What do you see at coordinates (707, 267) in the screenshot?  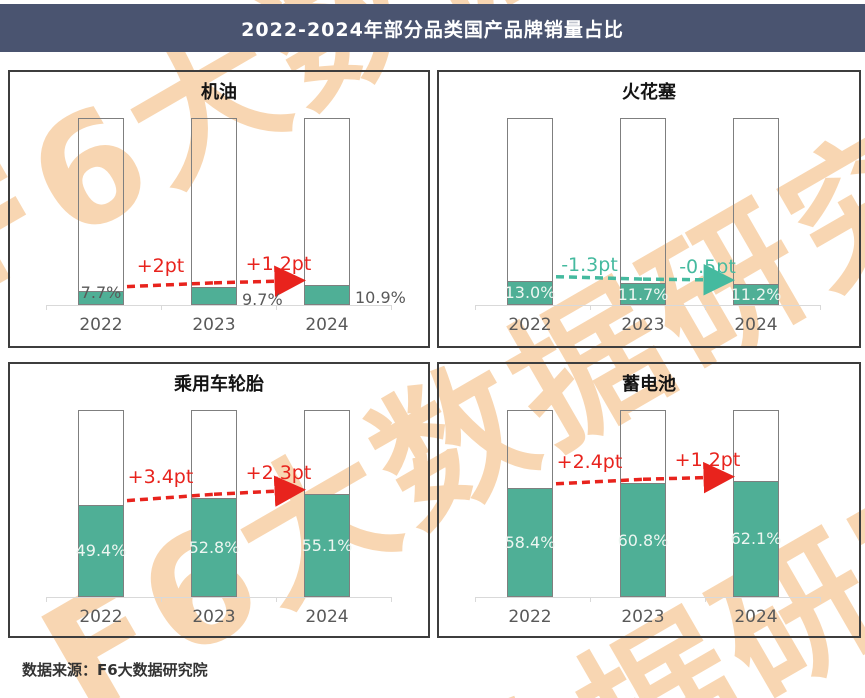 I see `delta-label: -0.5pt` at bounding box center [707, 267].